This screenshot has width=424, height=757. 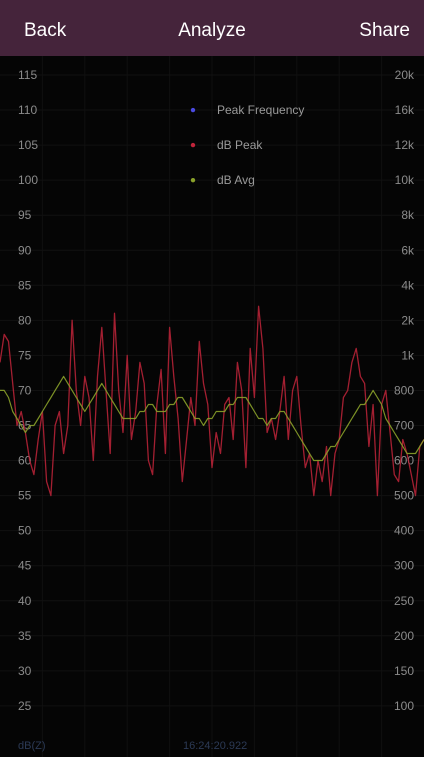 I want to click on left-axis-tick-label: 30, so click(x=25, y=671).